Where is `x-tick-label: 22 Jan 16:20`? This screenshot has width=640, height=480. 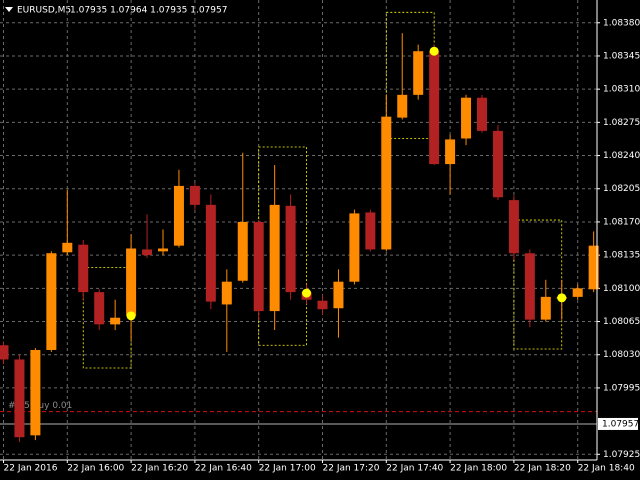 x-tick-label: 22 Jan 16:20 is located at coordinates (159, 469).